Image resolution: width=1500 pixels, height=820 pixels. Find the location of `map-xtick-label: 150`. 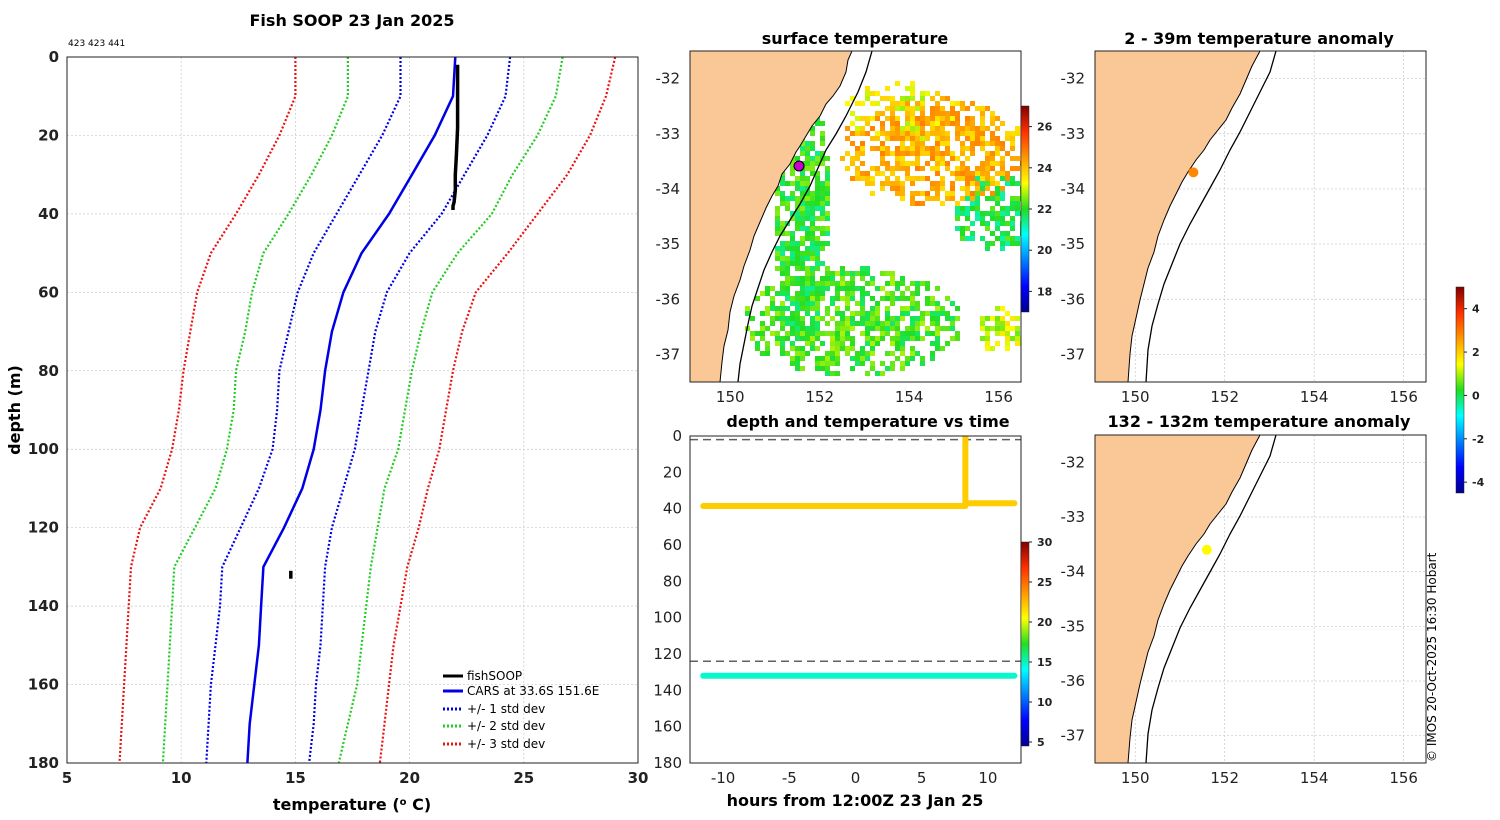

map-xtick-label: 150 is located at coordinates (1135, 397).